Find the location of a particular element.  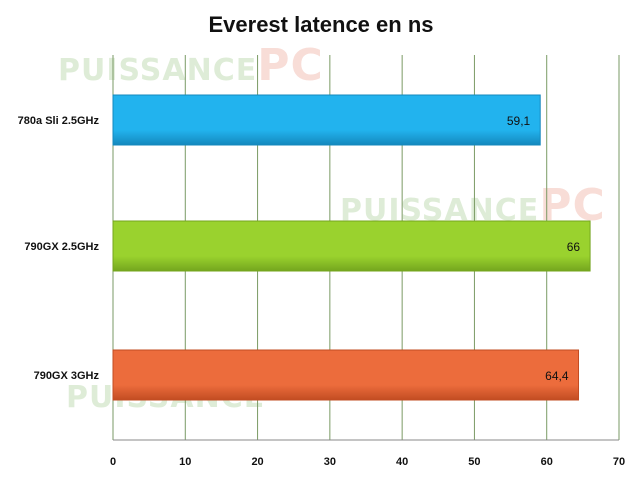

category-labels: 780a Sli 2.5GHz 790GX 2.5GHz 790GX 3GHz is located at coordinates (59, 248).